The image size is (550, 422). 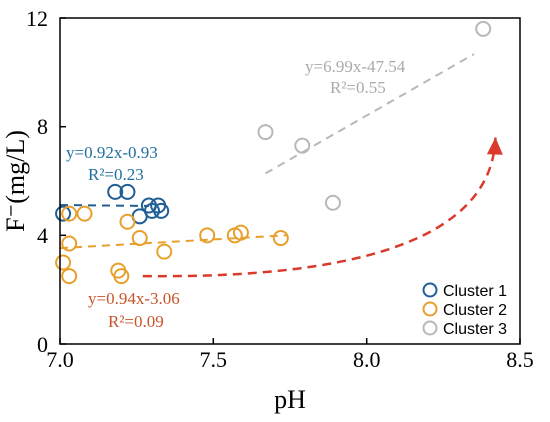 What do you see at coordinates (112, 152) in the screenshot?
I see `equation-cluster-1: y=0.92x-0.93` at bounding box center [112, 152].